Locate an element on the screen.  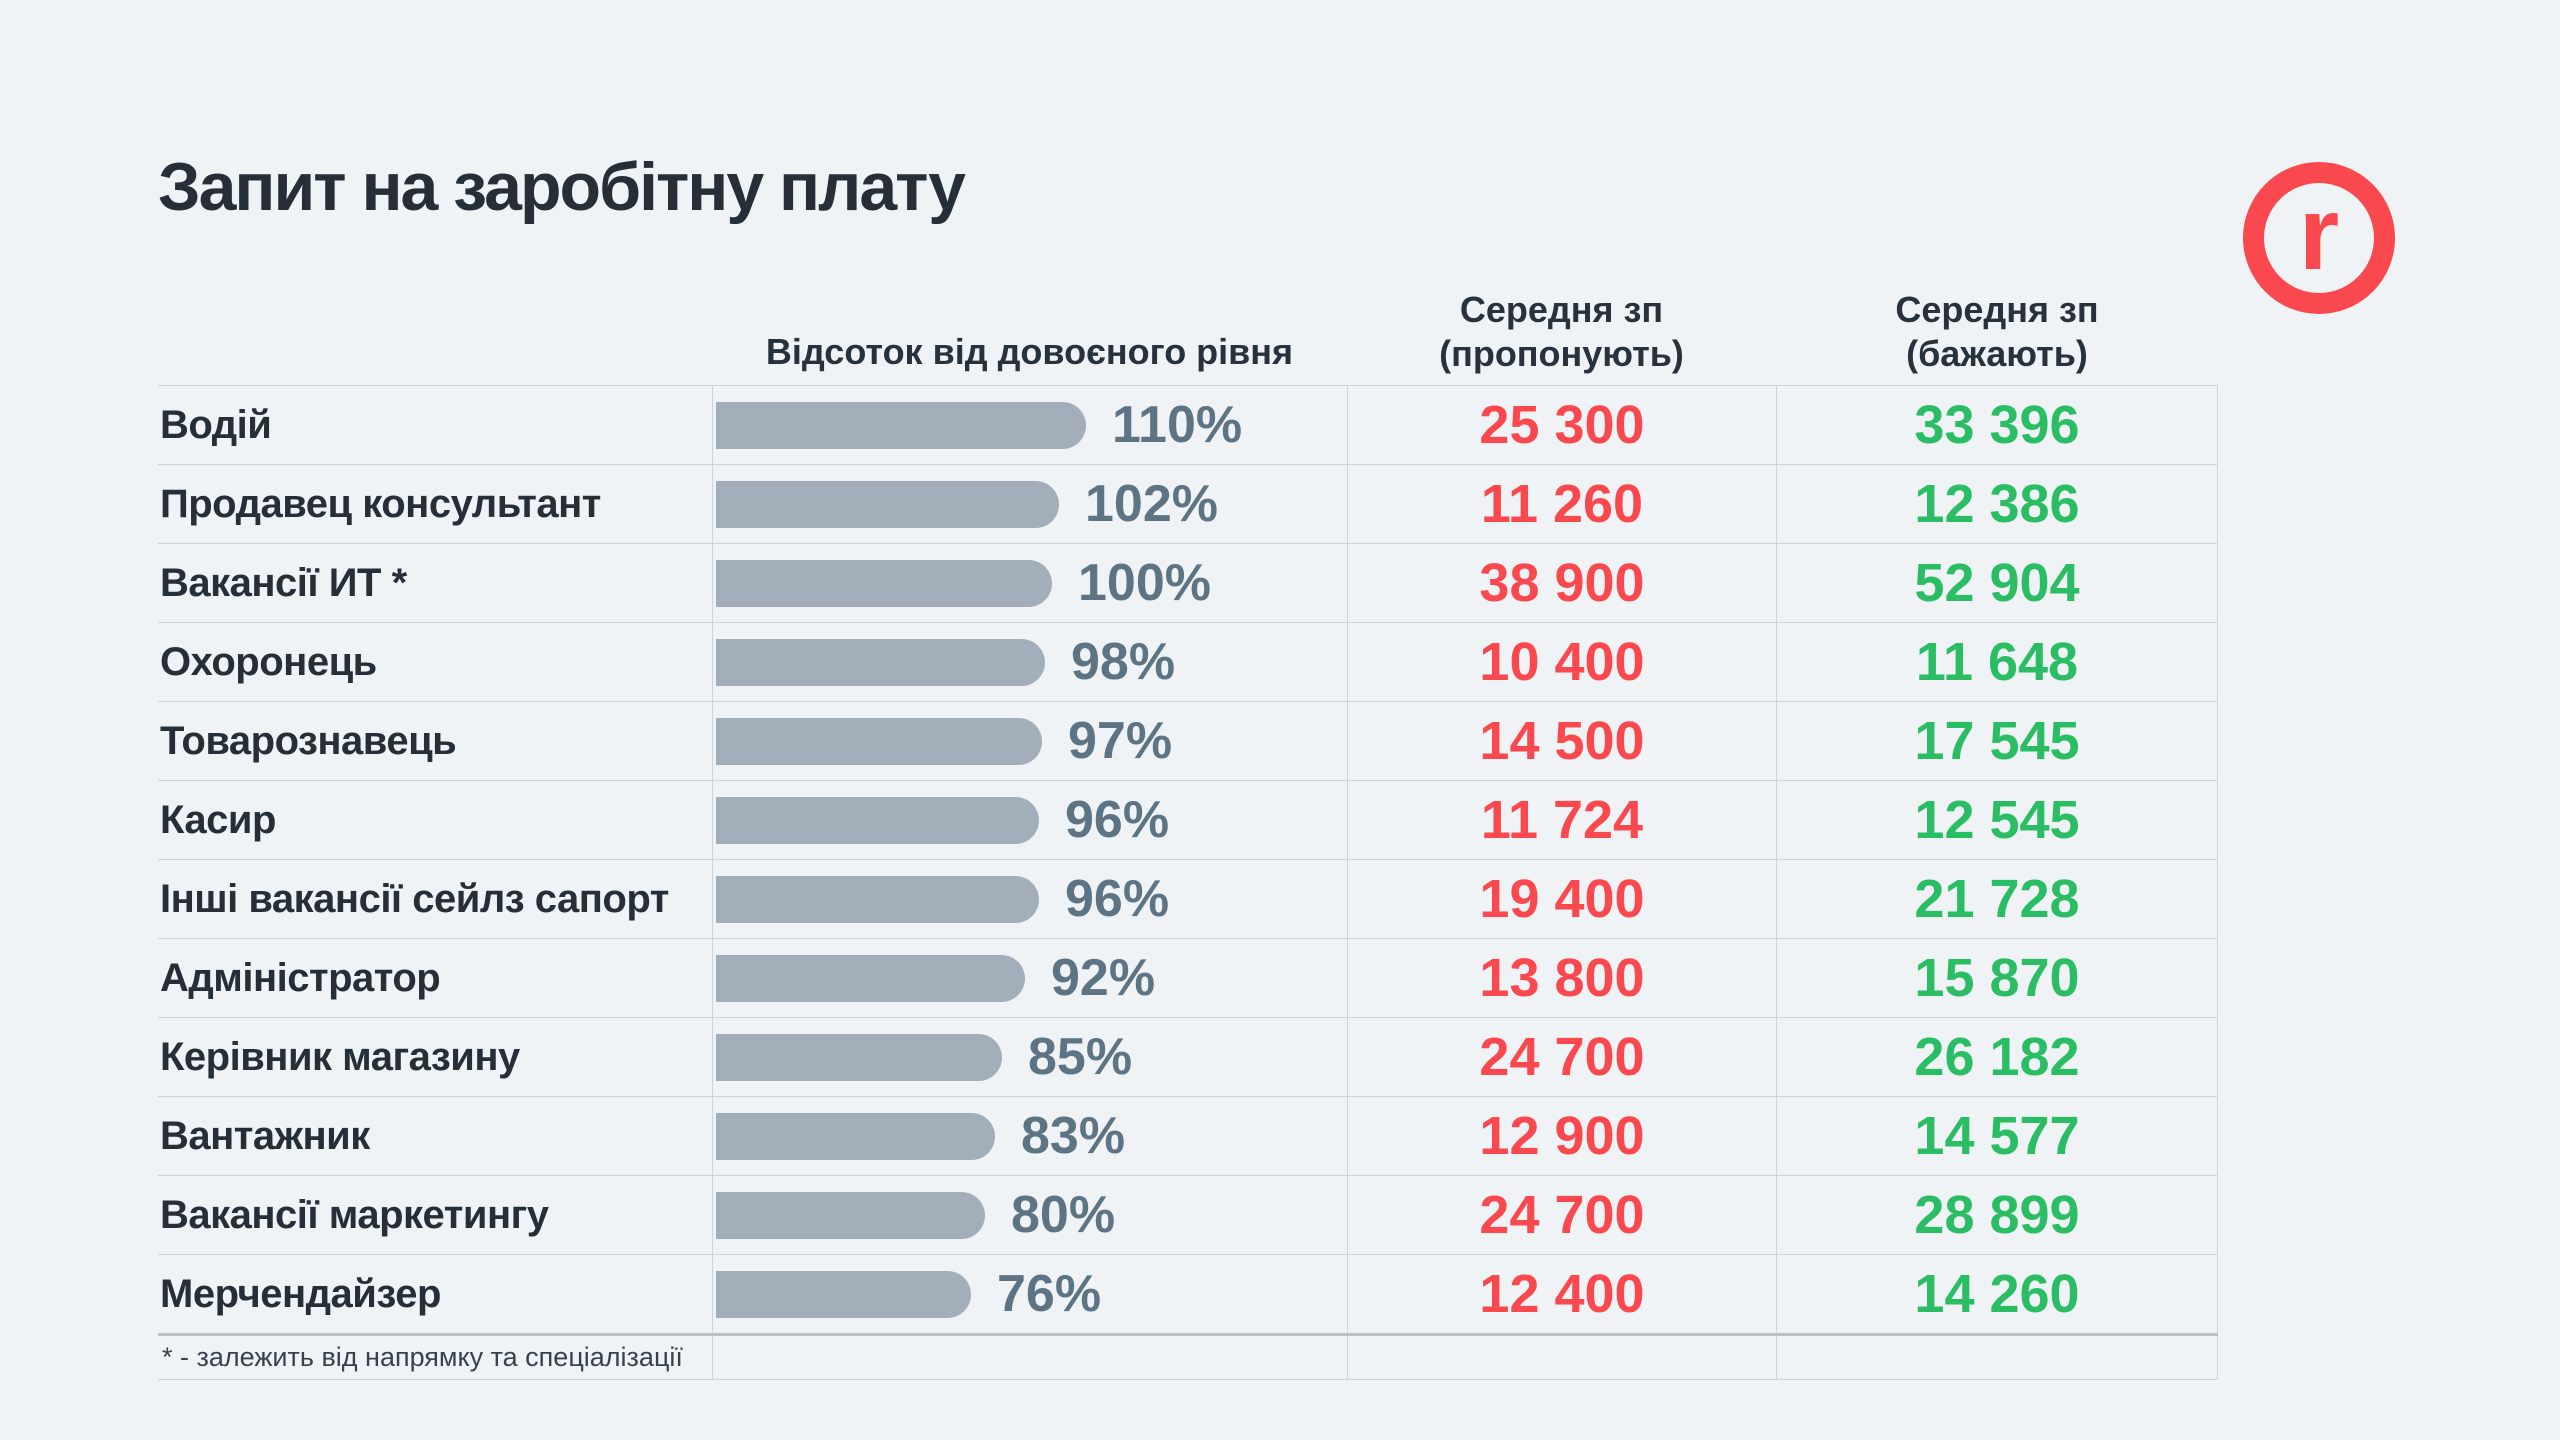
salary-desired-value: 14 260 is located at coordinates (1997, 1294).